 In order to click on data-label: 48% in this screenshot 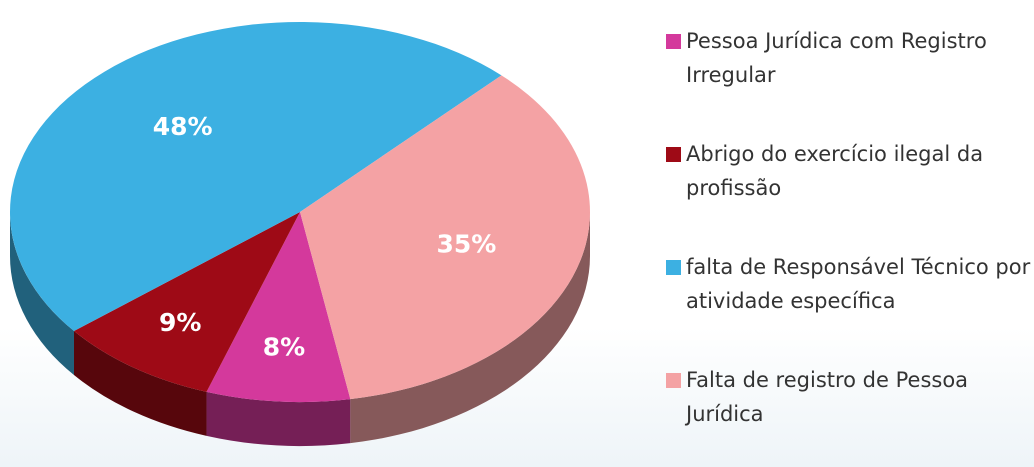, I will do `click(183, 126)`.